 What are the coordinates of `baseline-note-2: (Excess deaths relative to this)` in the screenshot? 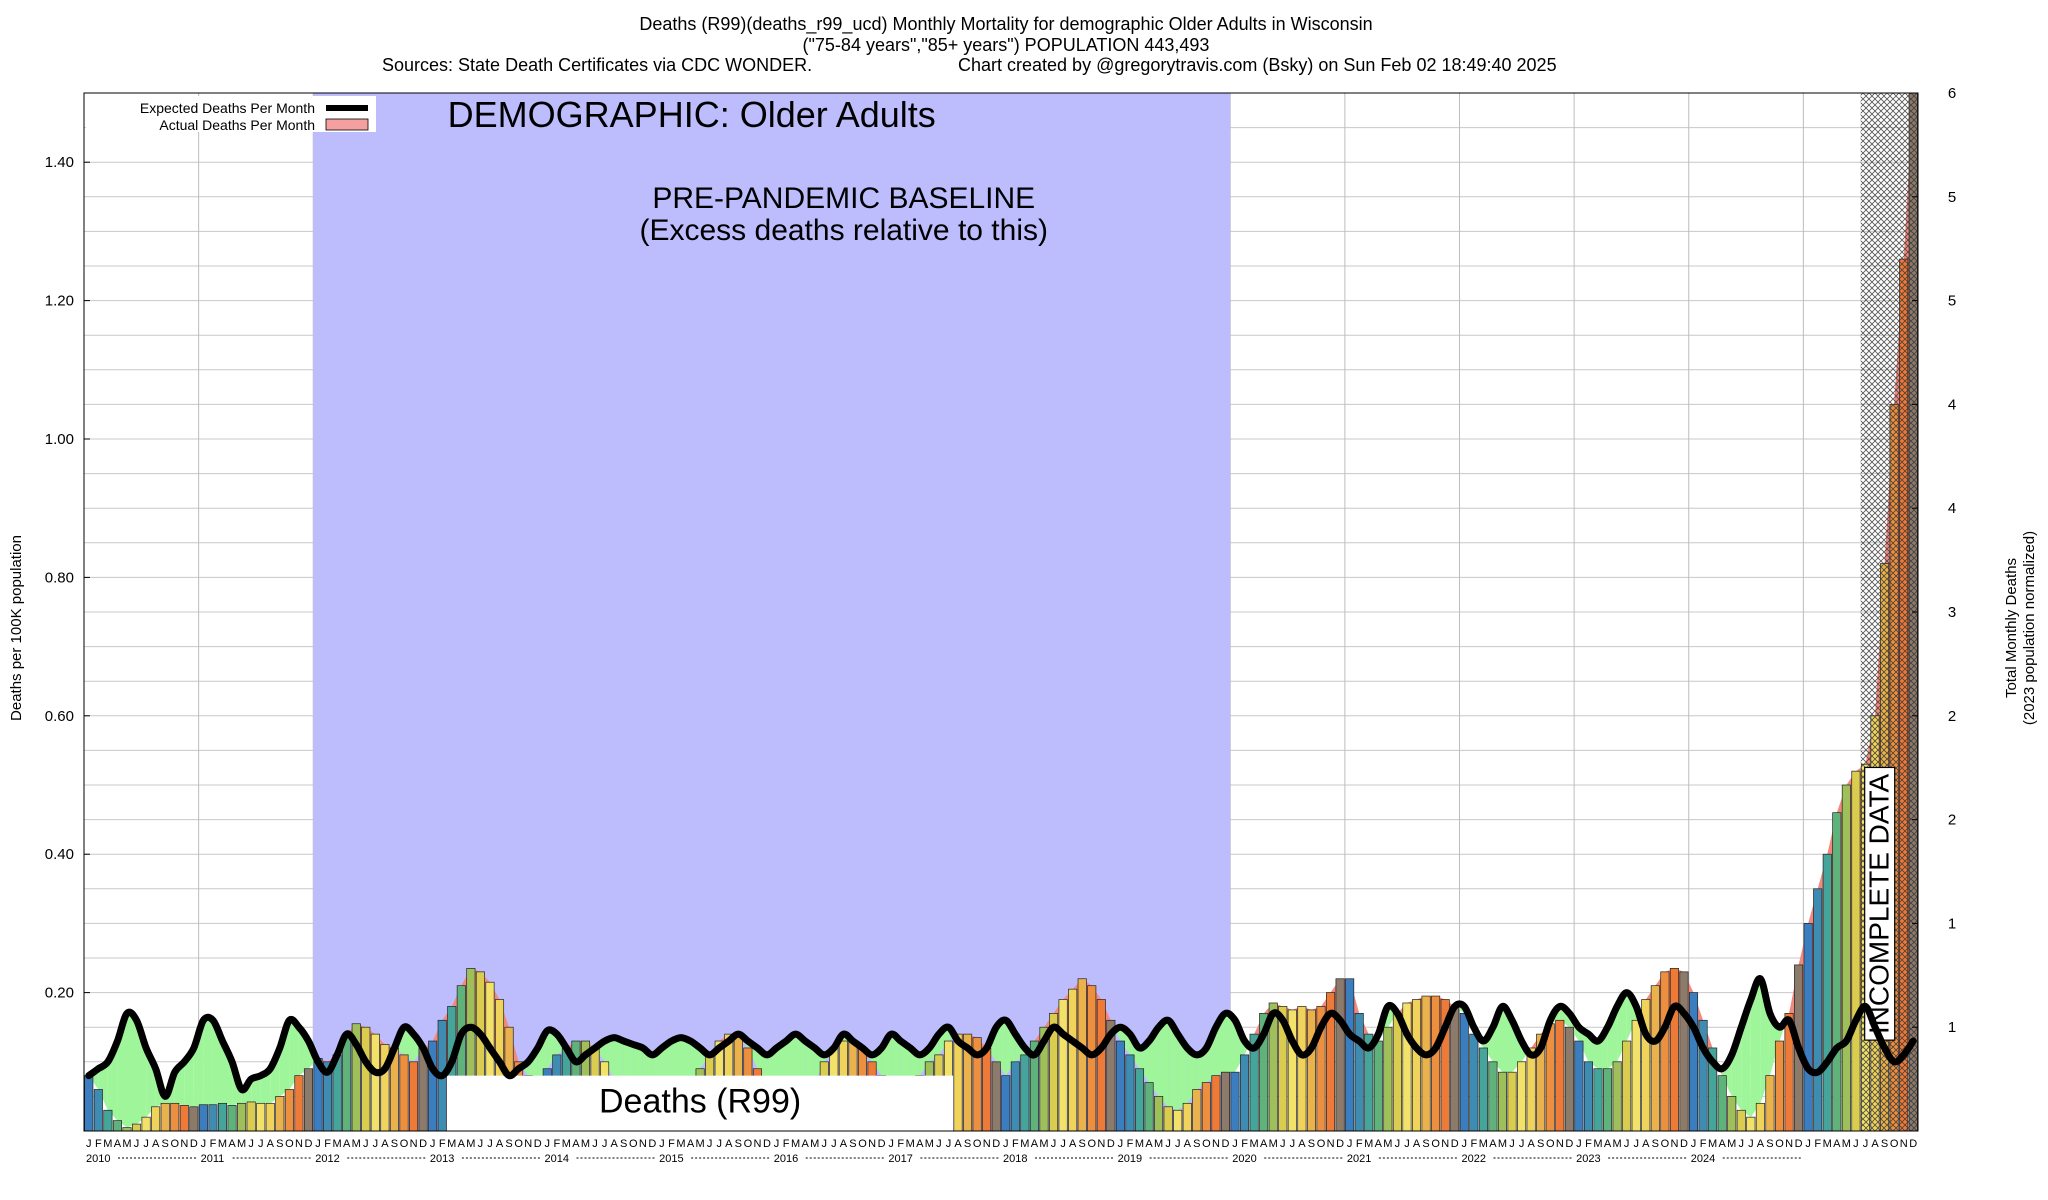 It's located at (843, 230).